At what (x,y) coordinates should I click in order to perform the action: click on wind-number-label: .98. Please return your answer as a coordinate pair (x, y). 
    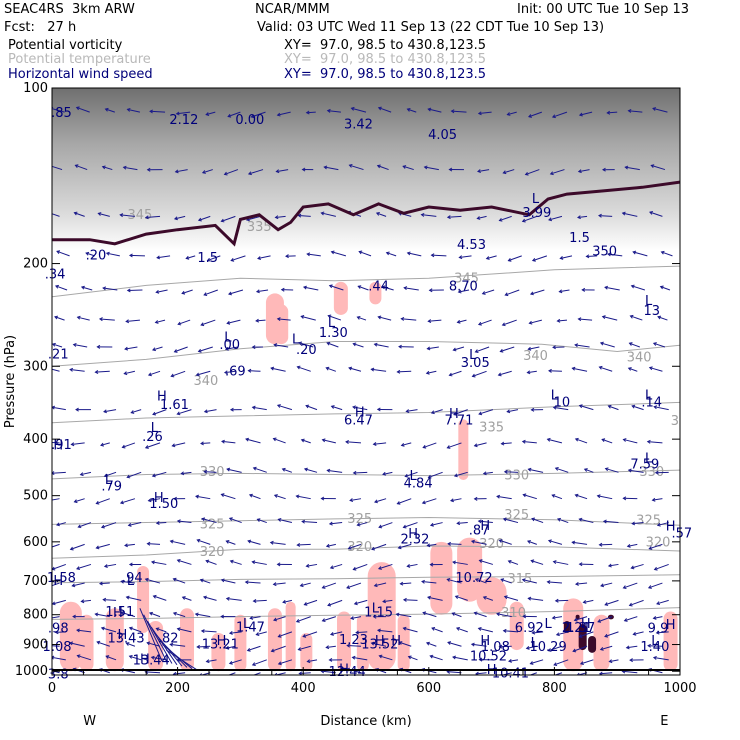
    Looking at the image, I should click on (58, 629).